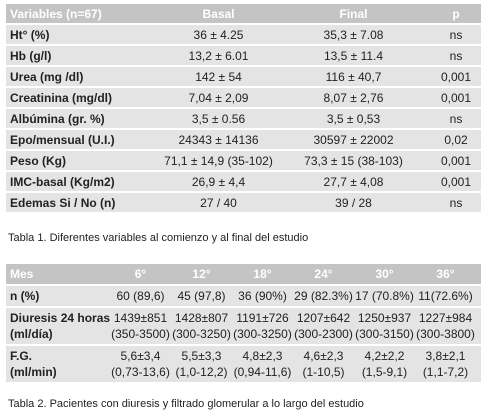  Describe the element at coordinates (445, 372) in the screenshot. I see `cell: (1,1-7,2)` at that location.